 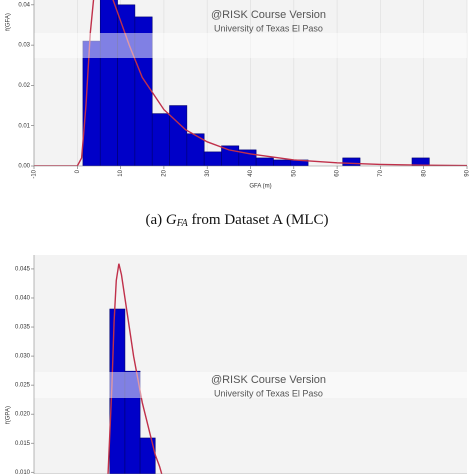 What do you see at coordinates (294, 172) in the screenshot?
I see `x-tick-label: 50` at bounding box center [294, 172].